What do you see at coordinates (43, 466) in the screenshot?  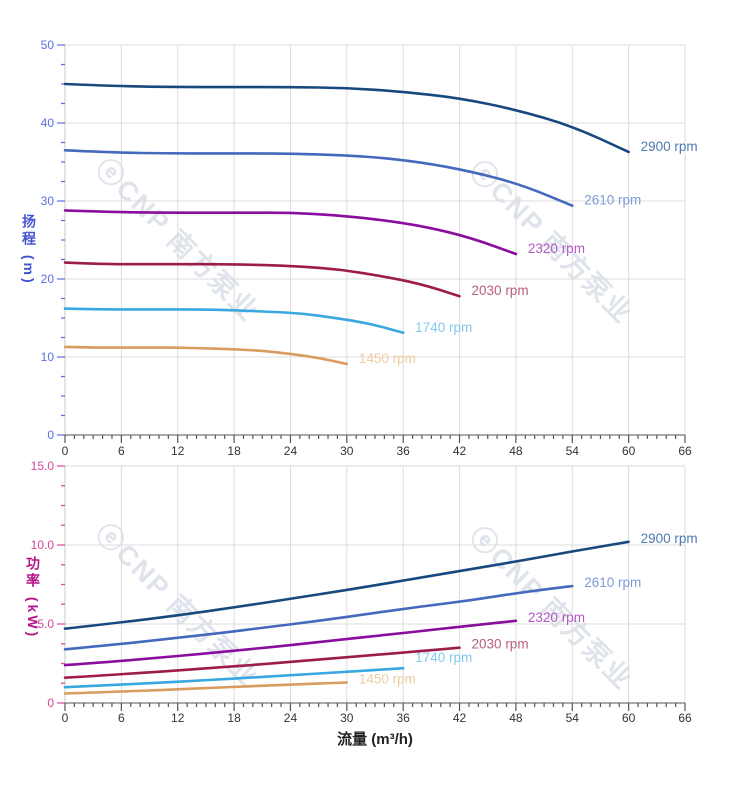 I see `y-tick-label: 15.0` at bounding box center [43, 466].